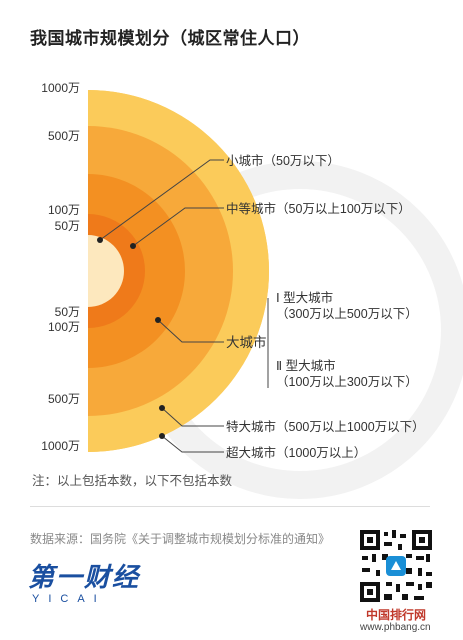 The image size is (463, 640). Describe the element at coordinates (180, 539) in the screenshot. I see `data-source: 数据来源：国务院《关于调整城市规模划分标准的通知》` at that location.